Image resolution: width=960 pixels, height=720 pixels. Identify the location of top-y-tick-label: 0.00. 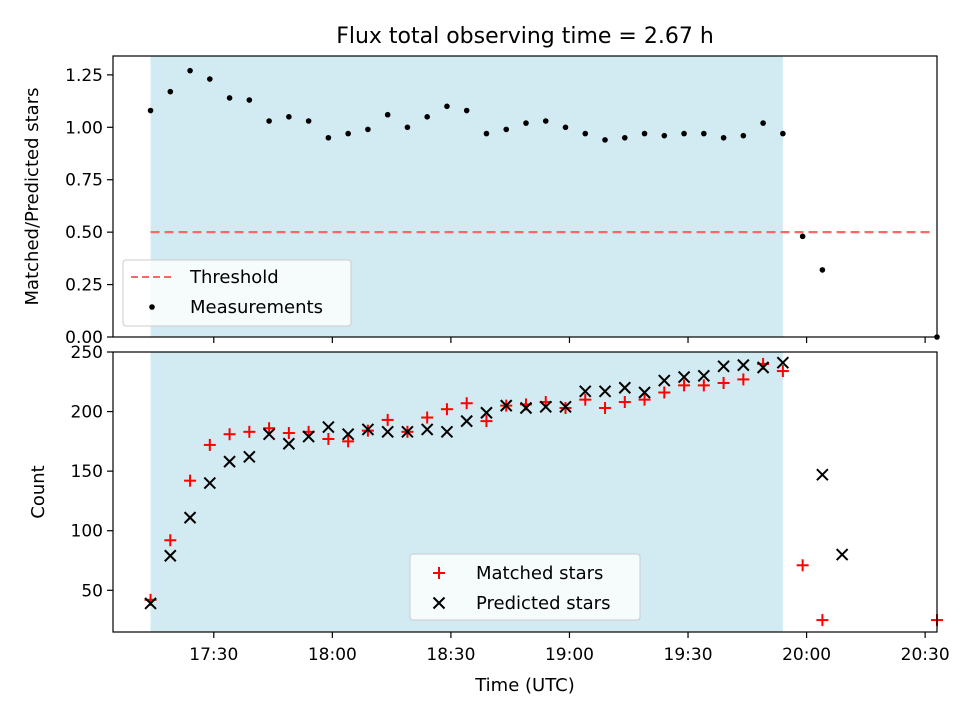
(84, 338).